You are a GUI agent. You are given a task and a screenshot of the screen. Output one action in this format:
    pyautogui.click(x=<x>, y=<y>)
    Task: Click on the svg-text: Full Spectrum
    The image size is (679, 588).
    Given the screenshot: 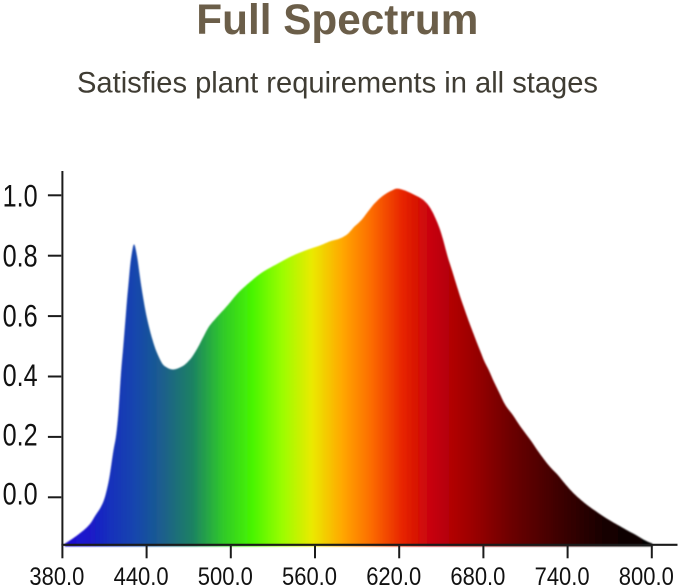 What is the action you would take?
    pyautogui.click(x=337, y=22)
    